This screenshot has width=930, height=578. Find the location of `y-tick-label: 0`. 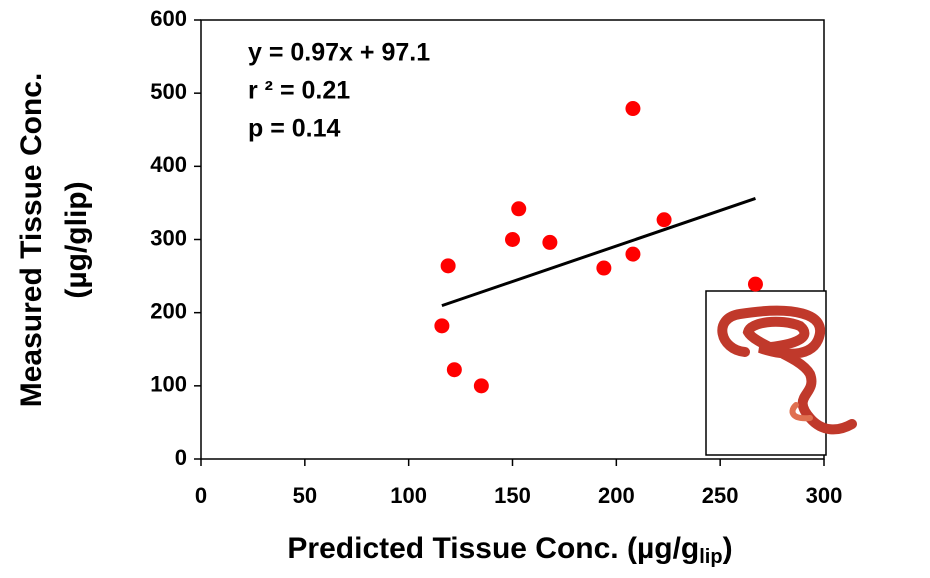

y-tick-label: 0 is located at coordinates (181, 457).